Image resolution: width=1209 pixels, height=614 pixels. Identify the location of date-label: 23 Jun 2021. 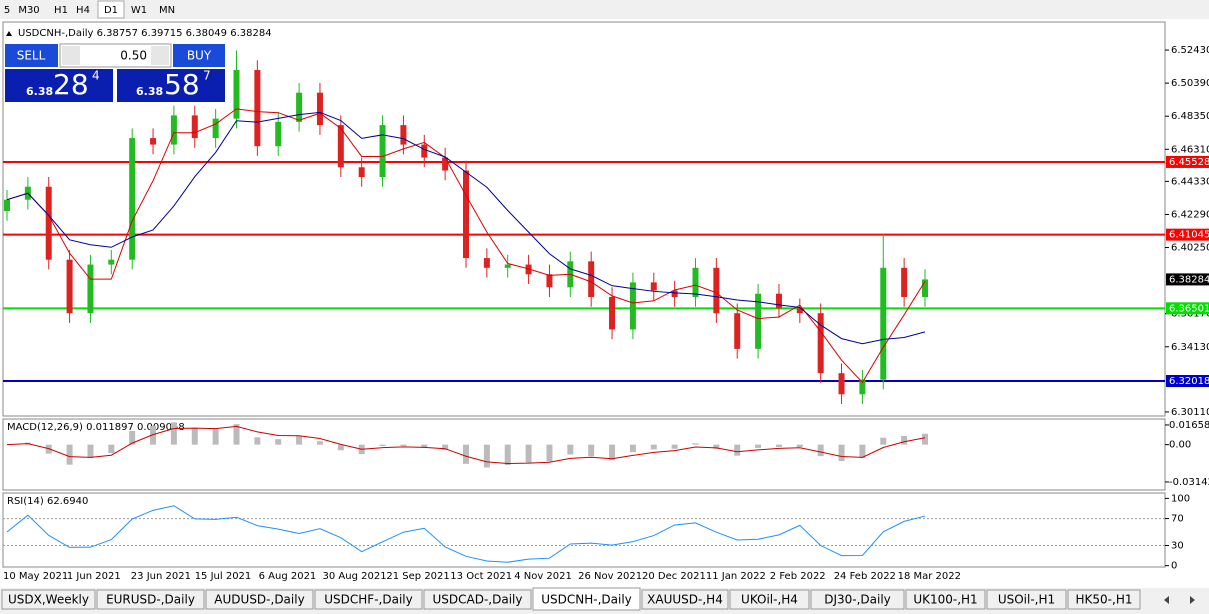
(161, 576).